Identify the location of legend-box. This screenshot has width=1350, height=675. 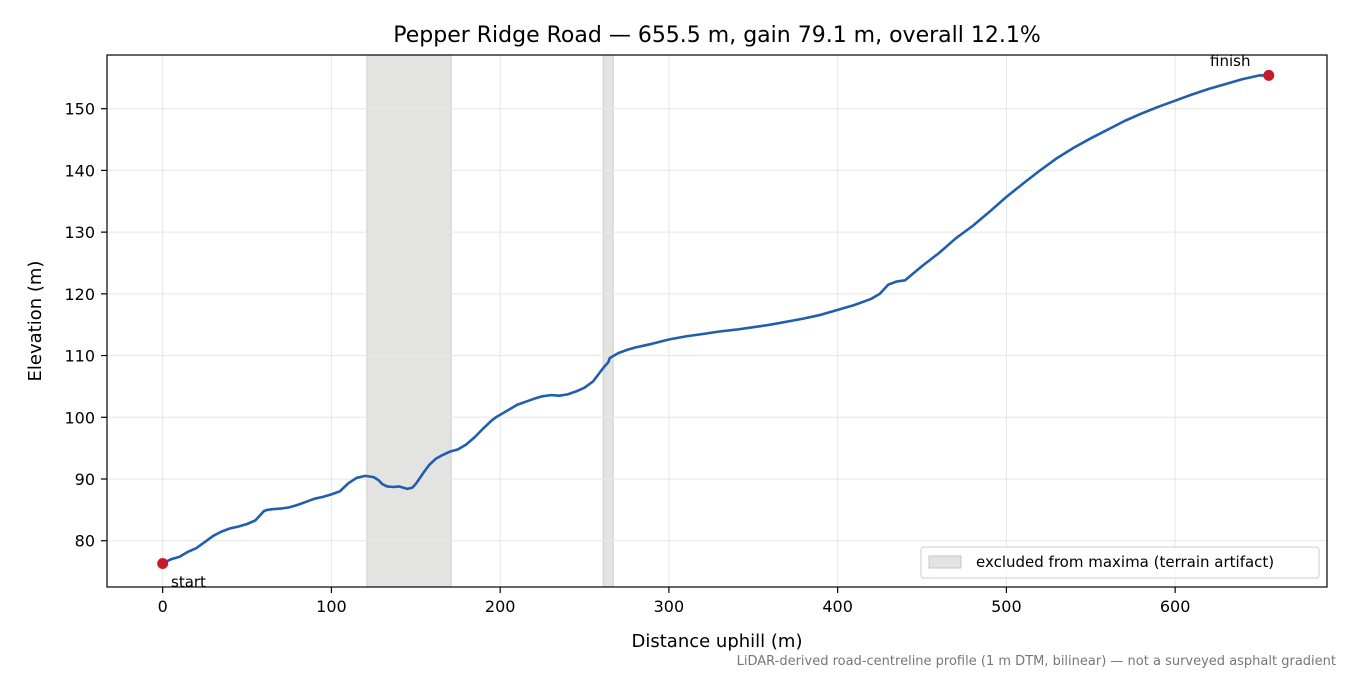
(1120, 562).